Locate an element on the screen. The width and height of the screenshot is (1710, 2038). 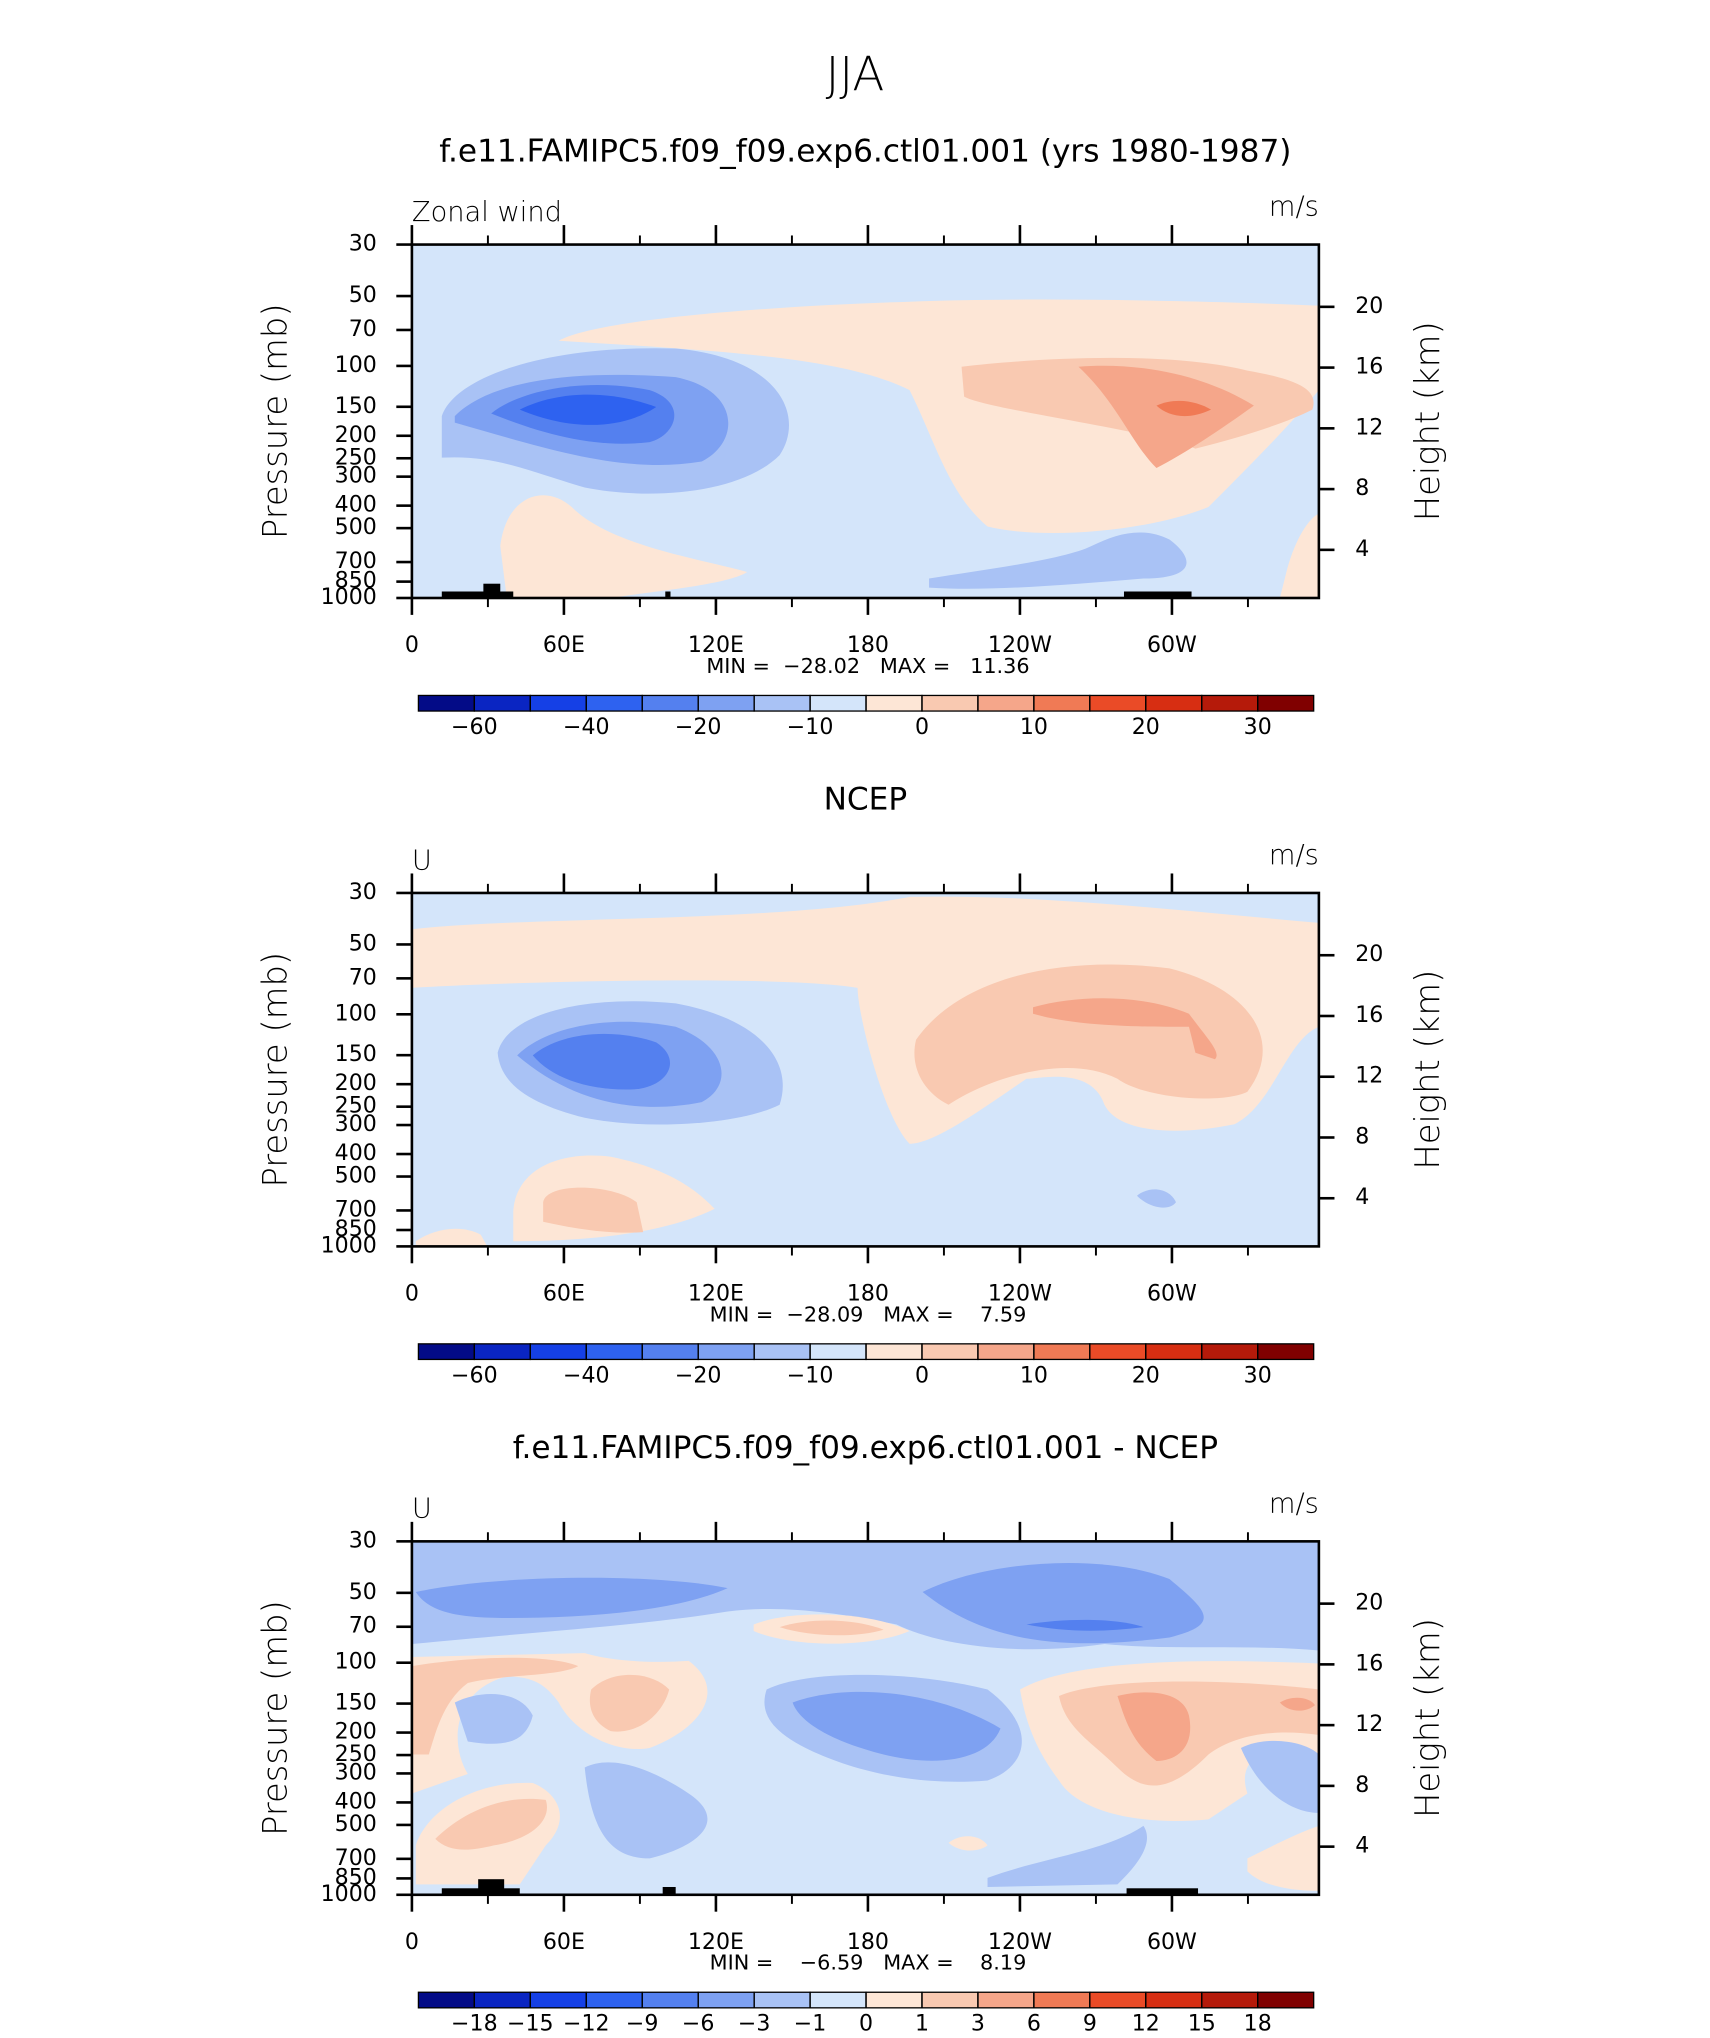
y-tick-label: 400 is located at coordinates (356, 505).